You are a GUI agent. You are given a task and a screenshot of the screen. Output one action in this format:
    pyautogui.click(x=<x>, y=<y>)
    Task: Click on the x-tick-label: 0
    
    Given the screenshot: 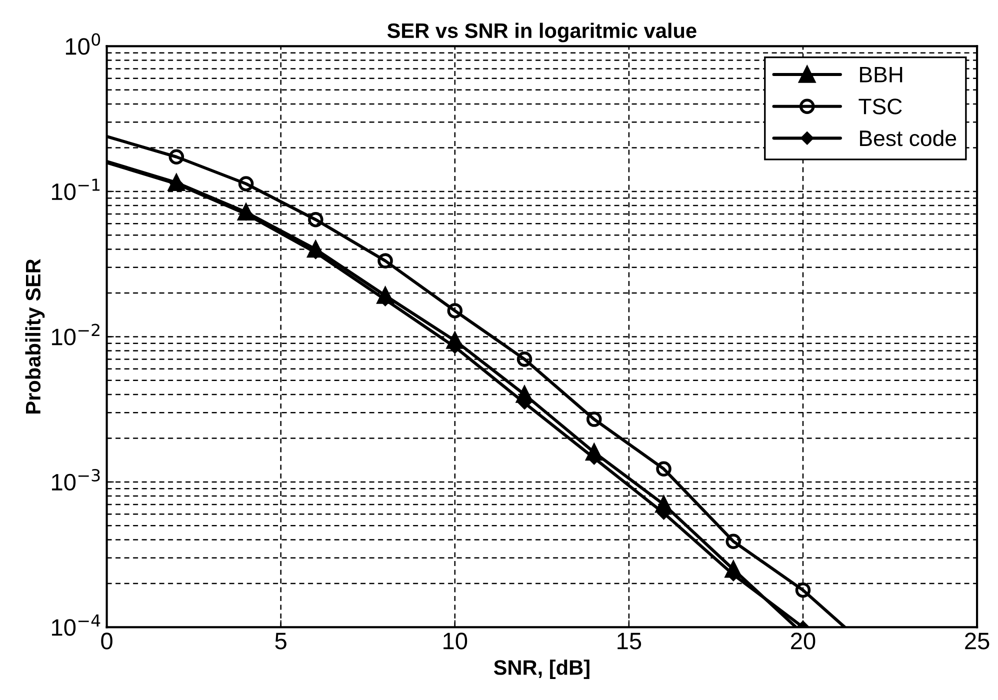 What is the action you would take?
    pyautogui.click(x=106, y=641)
    